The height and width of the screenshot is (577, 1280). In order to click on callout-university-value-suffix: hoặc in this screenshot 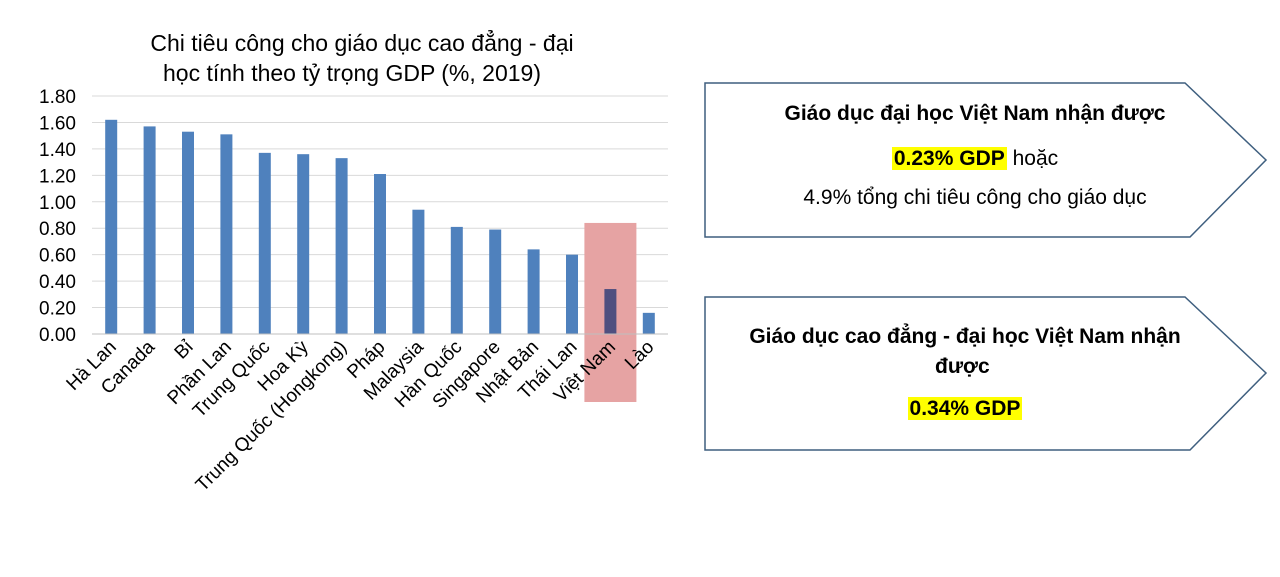, I will do `click(1032, 158)`.